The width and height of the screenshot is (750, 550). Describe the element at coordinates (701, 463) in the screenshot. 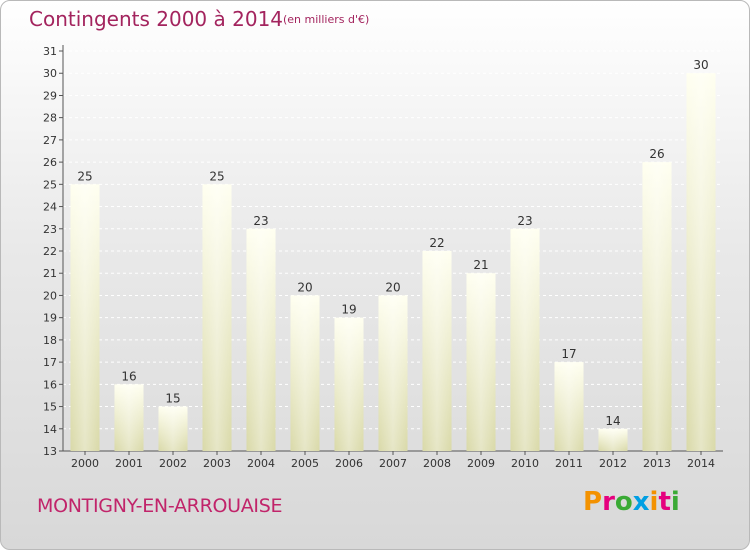

I see `x-tick-label: 2014` at that location.